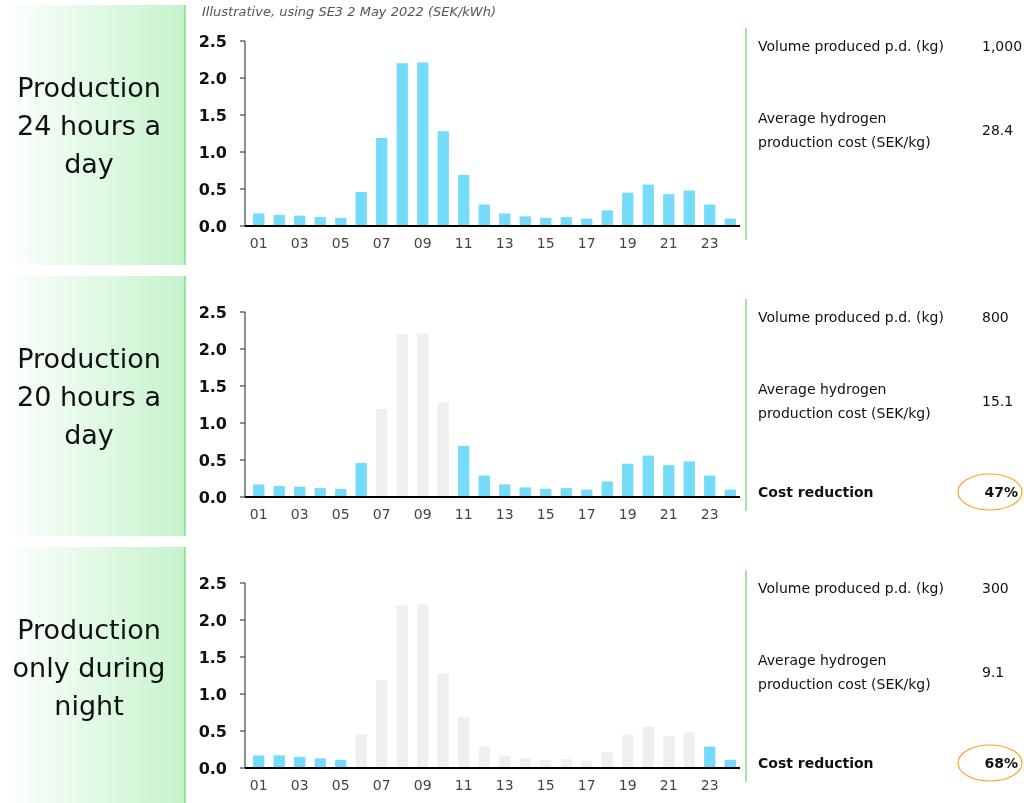 The width and height of the screenshot is (1024, 803). Describe the element at coordinates (89, 396) in the screenshot. I see `text: Production 20 hours a day` at that location.